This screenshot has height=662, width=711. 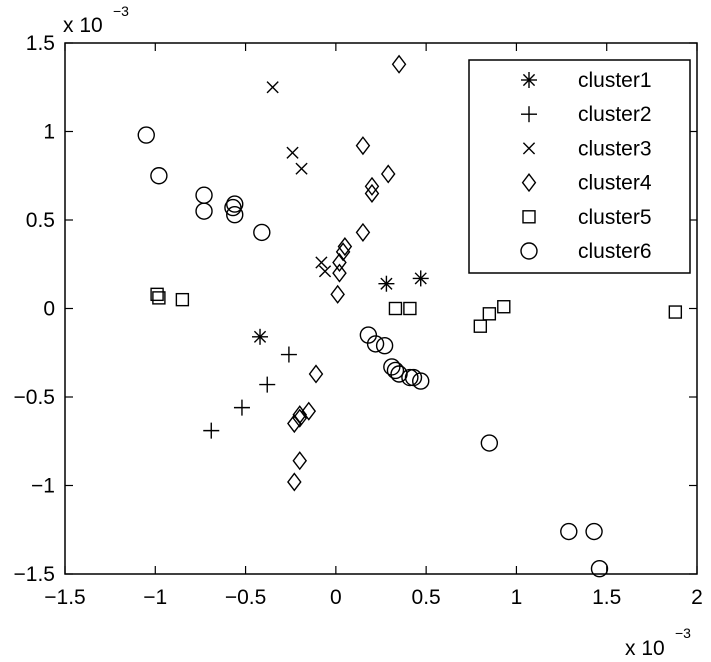 What do you see at coordinates (615, 251) in the screenshot?
I see `legend-label: cluster6` at bounding box center [615, 251].